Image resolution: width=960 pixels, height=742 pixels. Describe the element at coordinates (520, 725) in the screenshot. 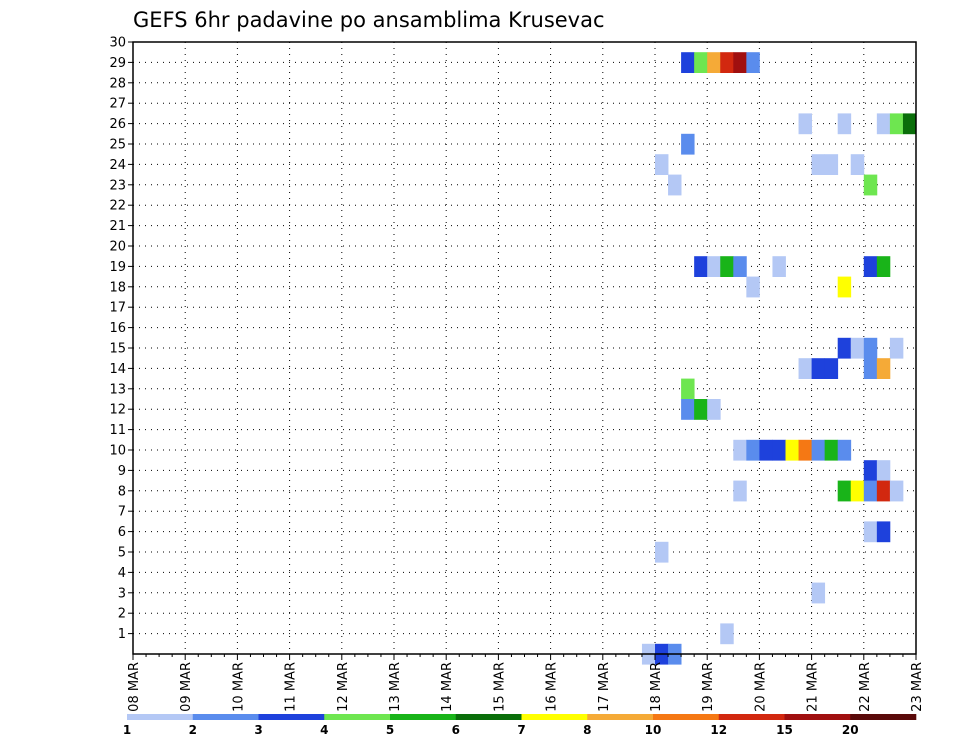

I see `color-legend: 1 2 3 4 5 6 7 8 10 12 15 20` at that location.